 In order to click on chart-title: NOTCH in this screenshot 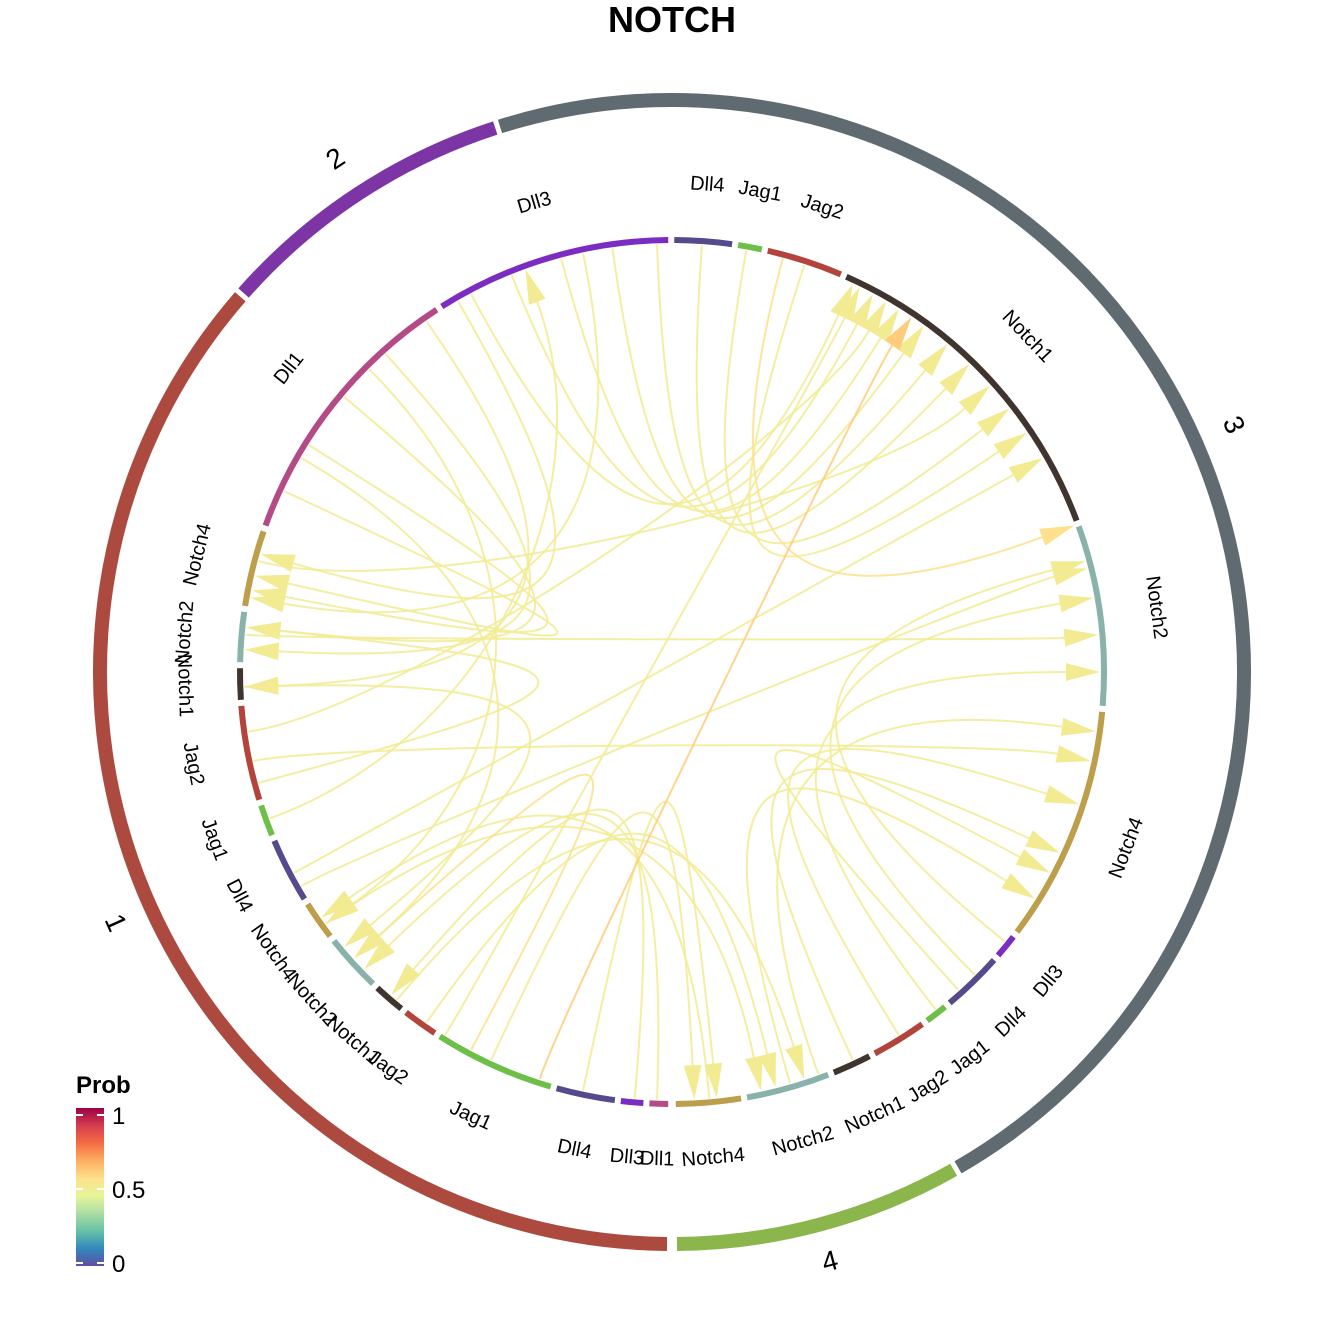, I will do `click(672, 20)`.